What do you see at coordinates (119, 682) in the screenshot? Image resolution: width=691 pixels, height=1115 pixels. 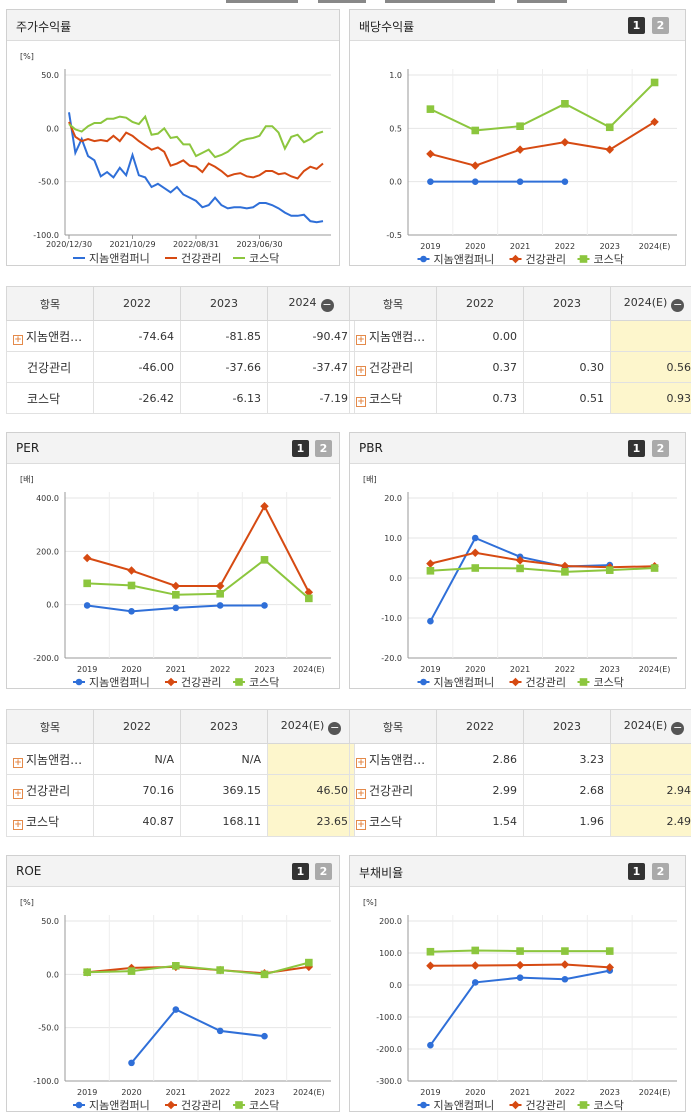 I see `legend-jinom-label: 지놈앤컴퍼니` at bounding box center [119, 682].